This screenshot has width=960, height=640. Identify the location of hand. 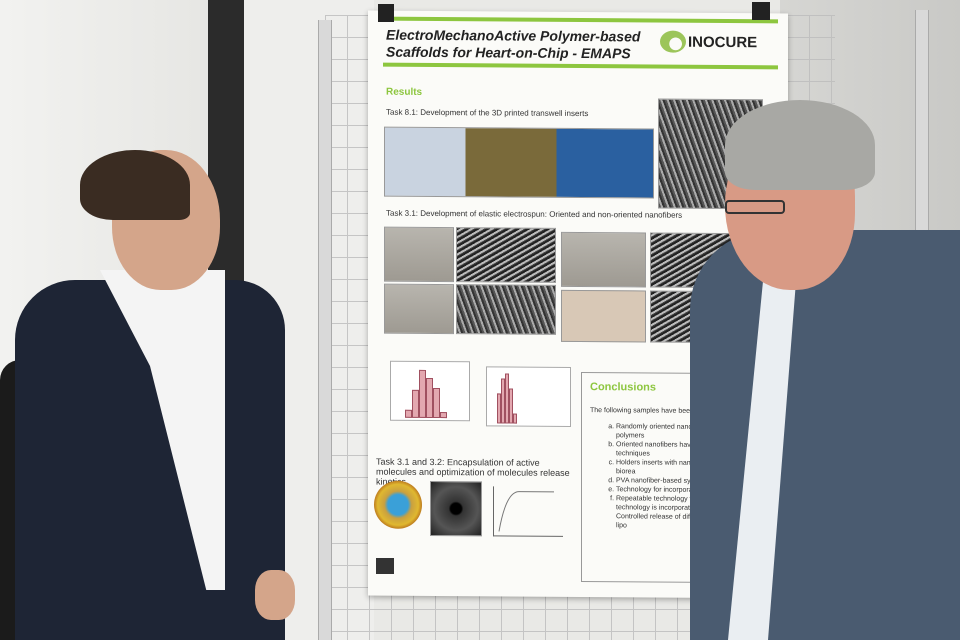
(275, 595).